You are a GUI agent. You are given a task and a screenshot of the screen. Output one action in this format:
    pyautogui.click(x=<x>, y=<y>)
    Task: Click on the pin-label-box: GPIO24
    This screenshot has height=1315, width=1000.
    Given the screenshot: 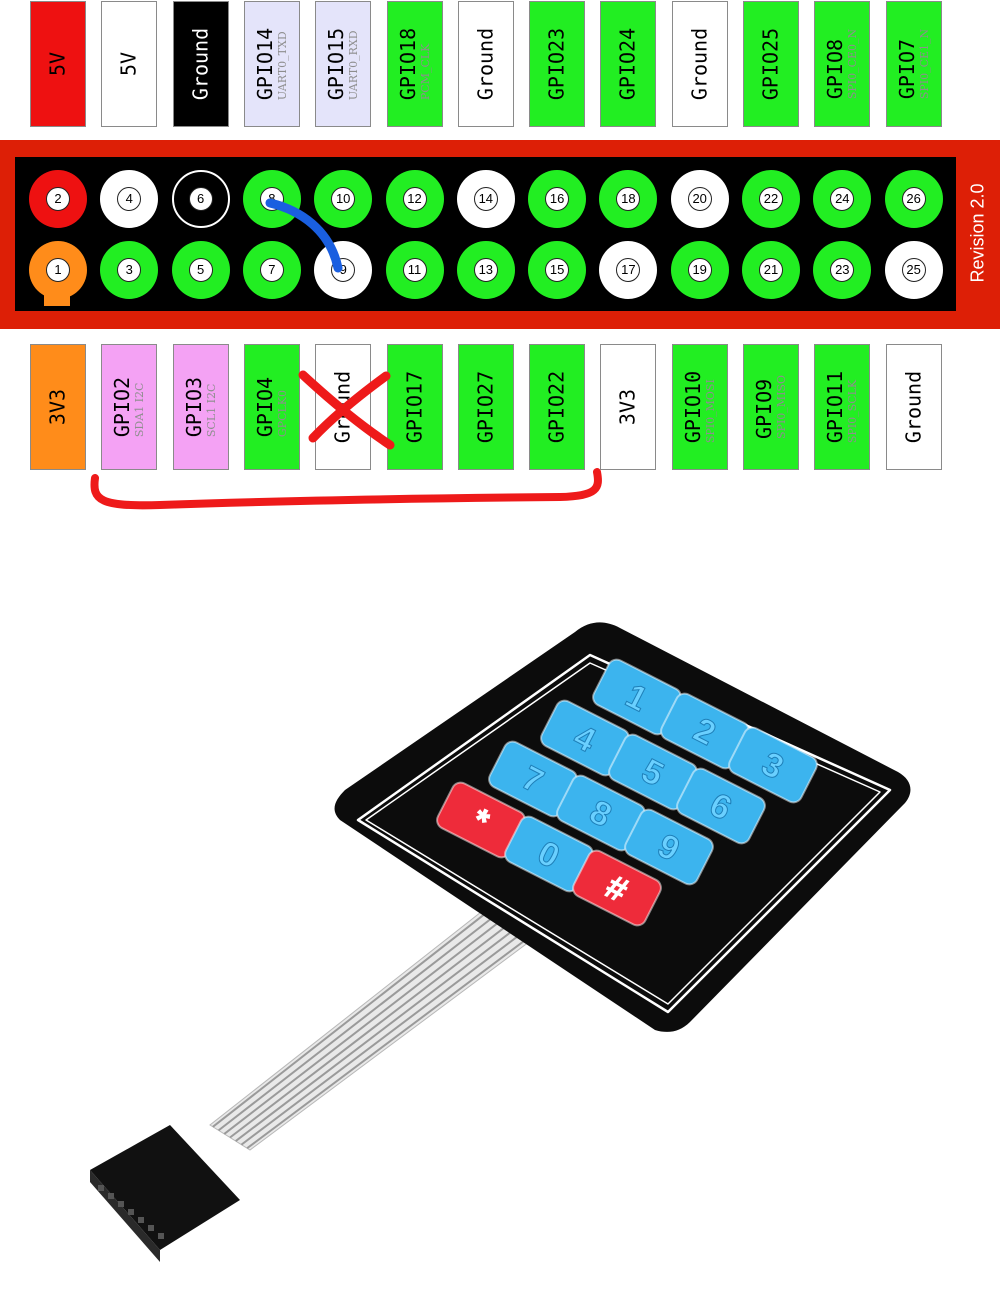 What is the action you would take?
    pyautogui.click(x=628, y=64)
    